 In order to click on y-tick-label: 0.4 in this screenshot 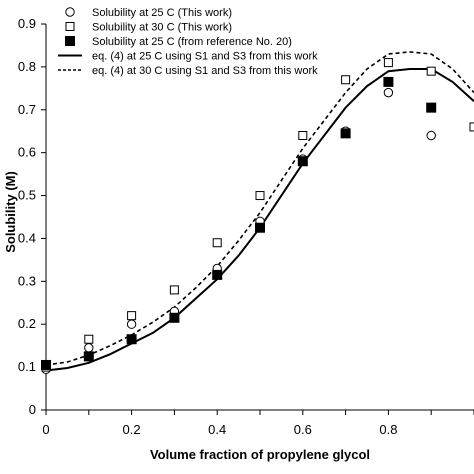, I will do `click(27, 237)`.